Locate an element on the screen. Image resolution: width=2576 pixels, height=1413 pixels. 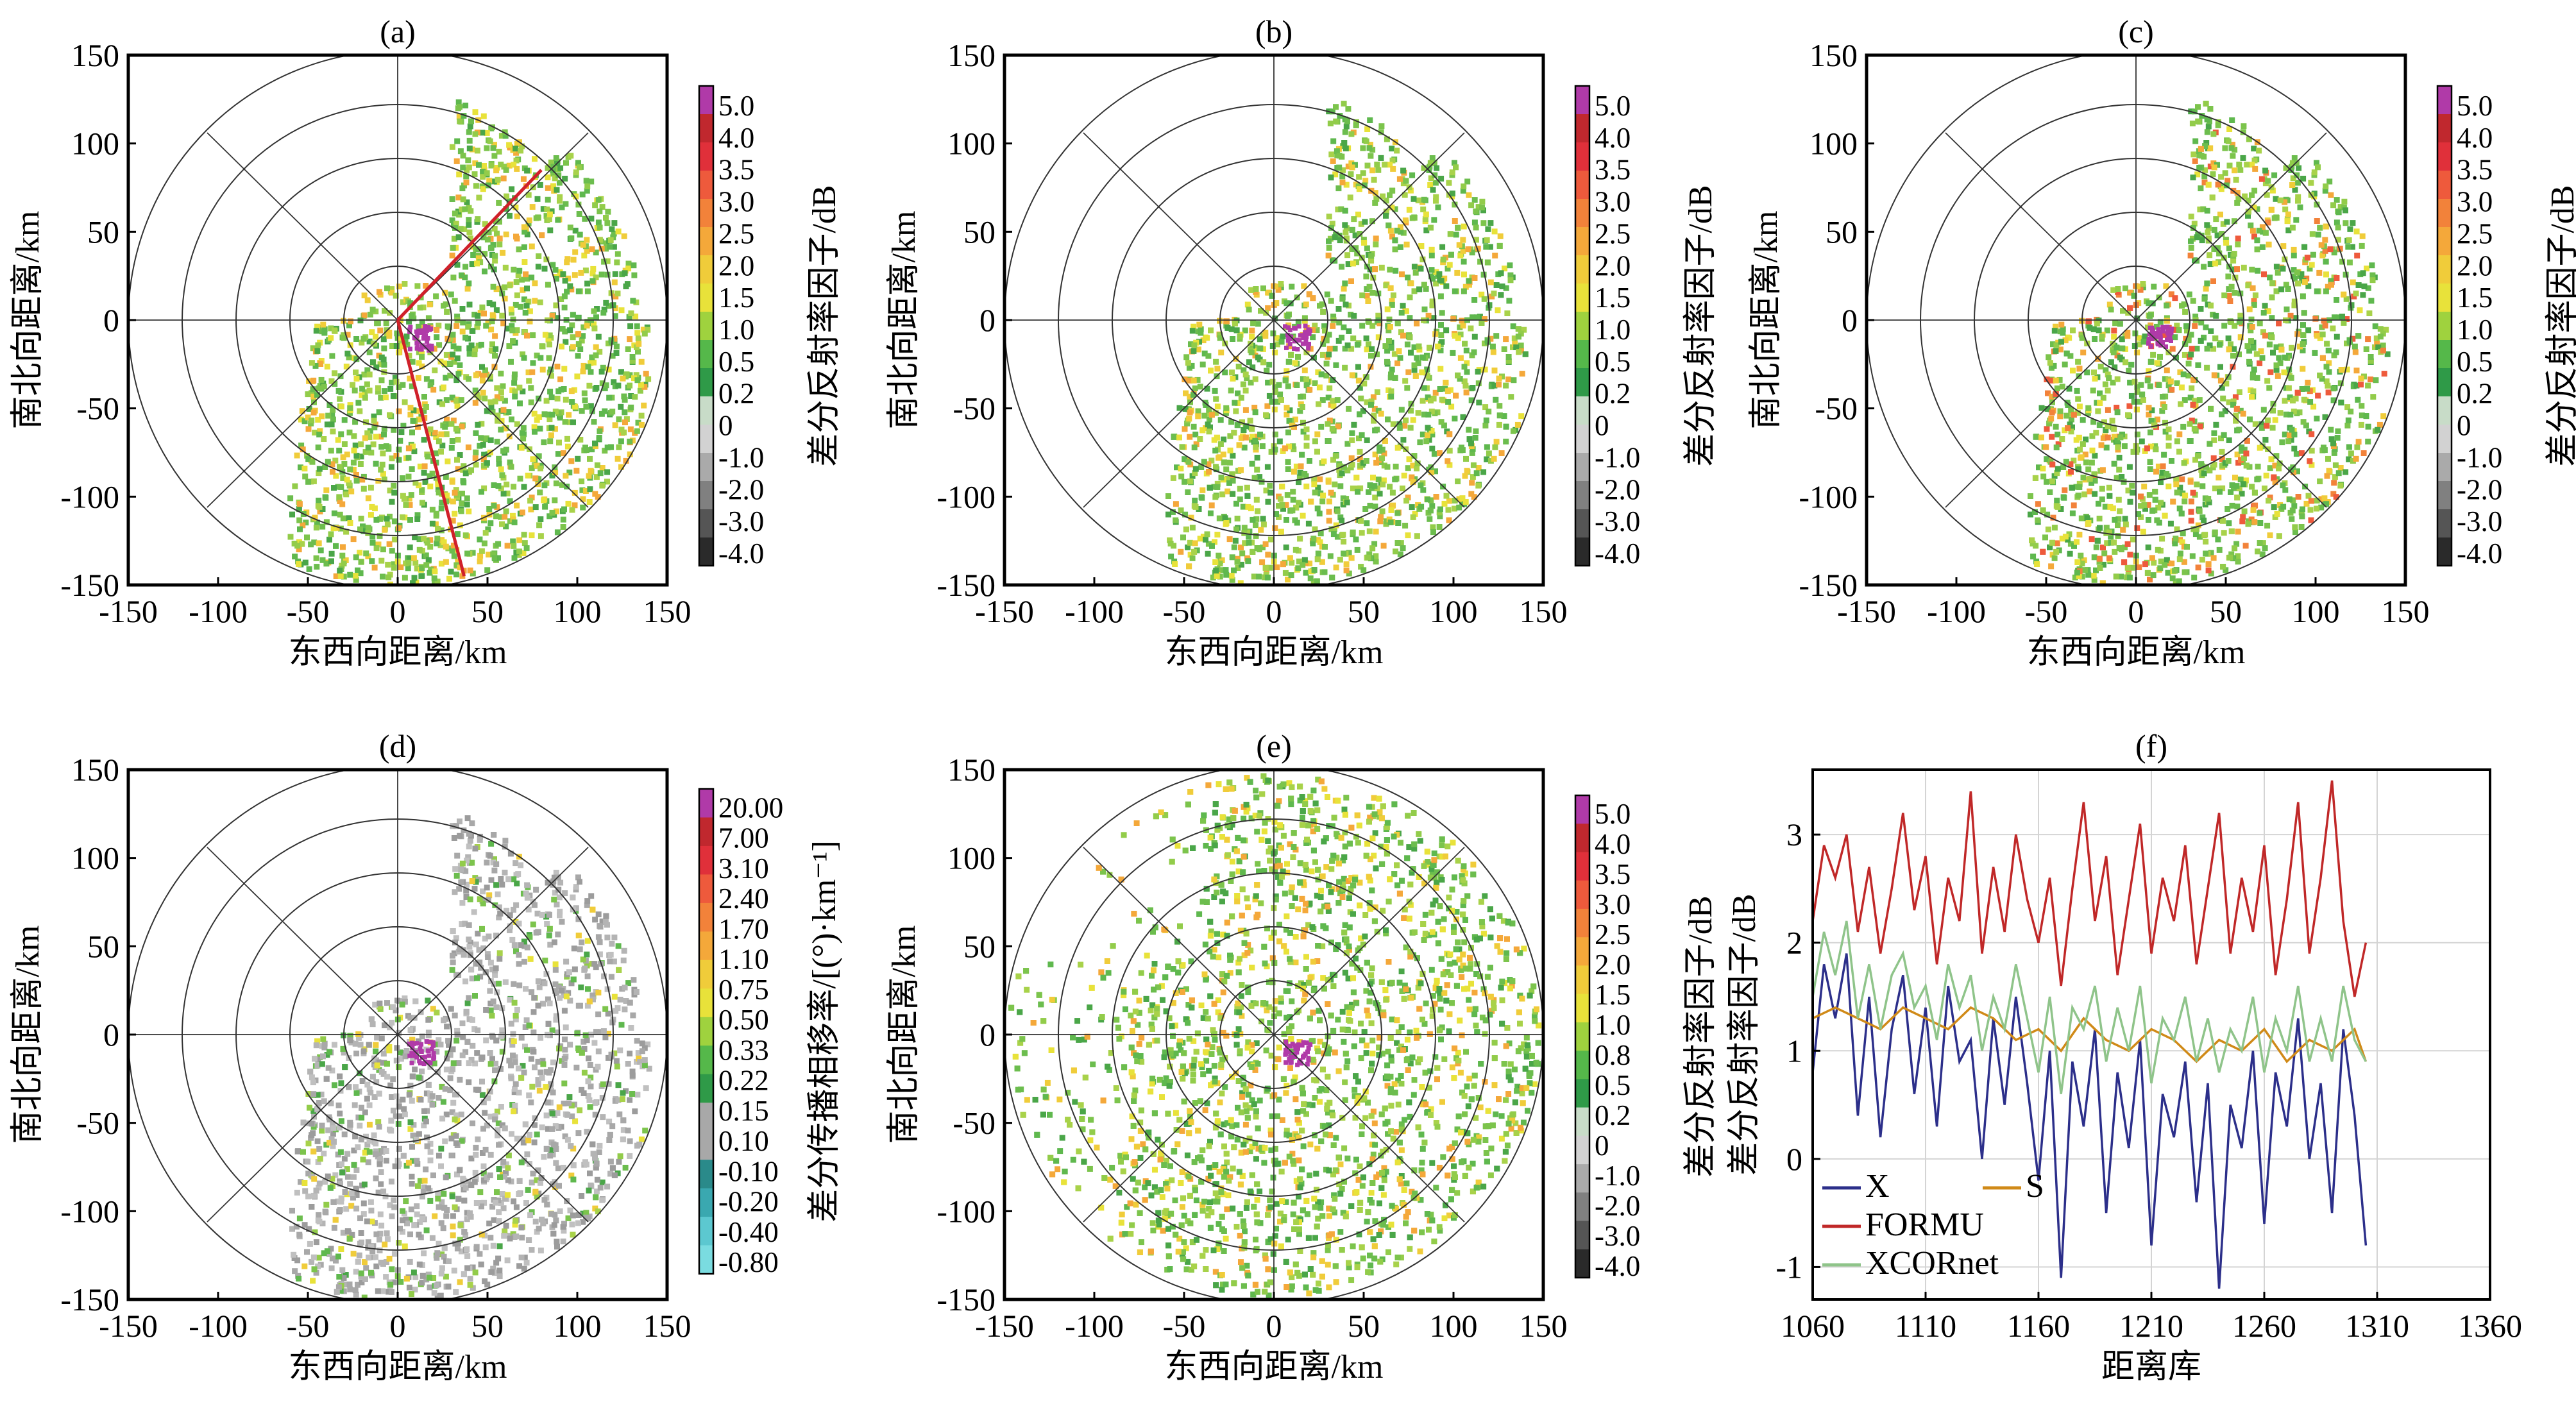
colorbar-tick-label: 3.5 is located at coordinates (2475, 170).